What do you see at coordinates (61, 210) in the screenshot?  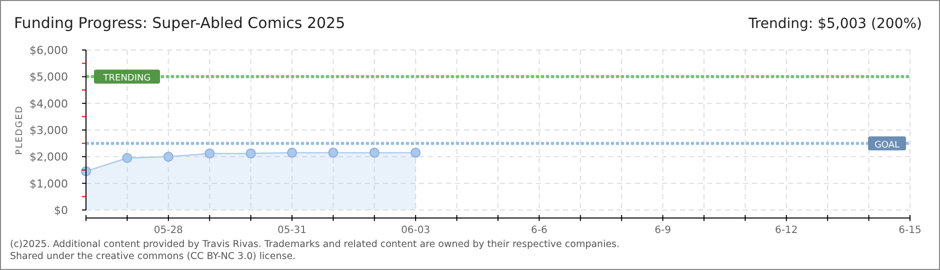 I see `y-tick-label: $0` at bounding box center [61, 210].